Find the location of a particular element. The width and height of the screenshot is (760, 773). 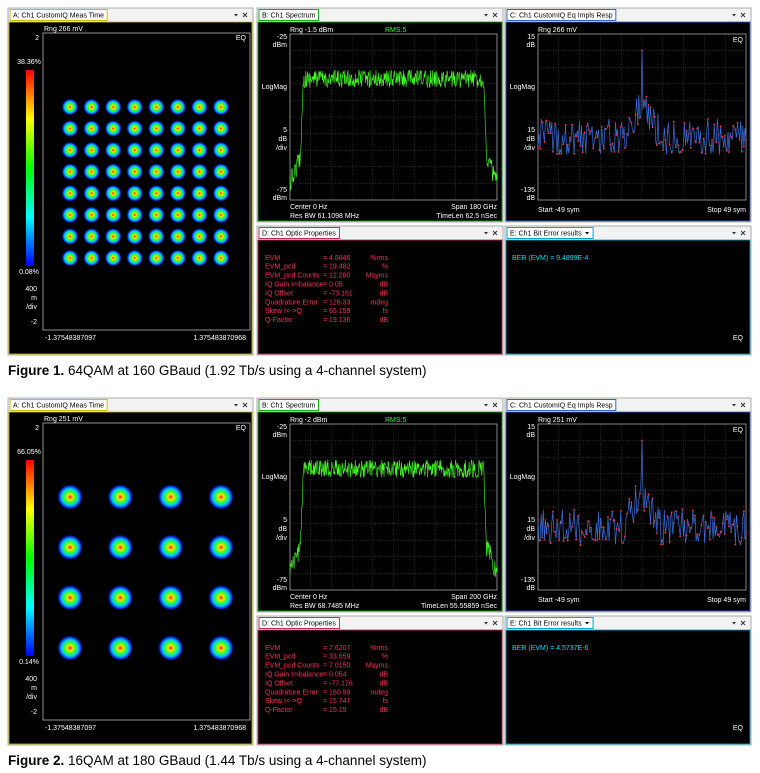

ber-value: BER (EVM) = 4.5737E-6 is located at coordinates (550, 648).